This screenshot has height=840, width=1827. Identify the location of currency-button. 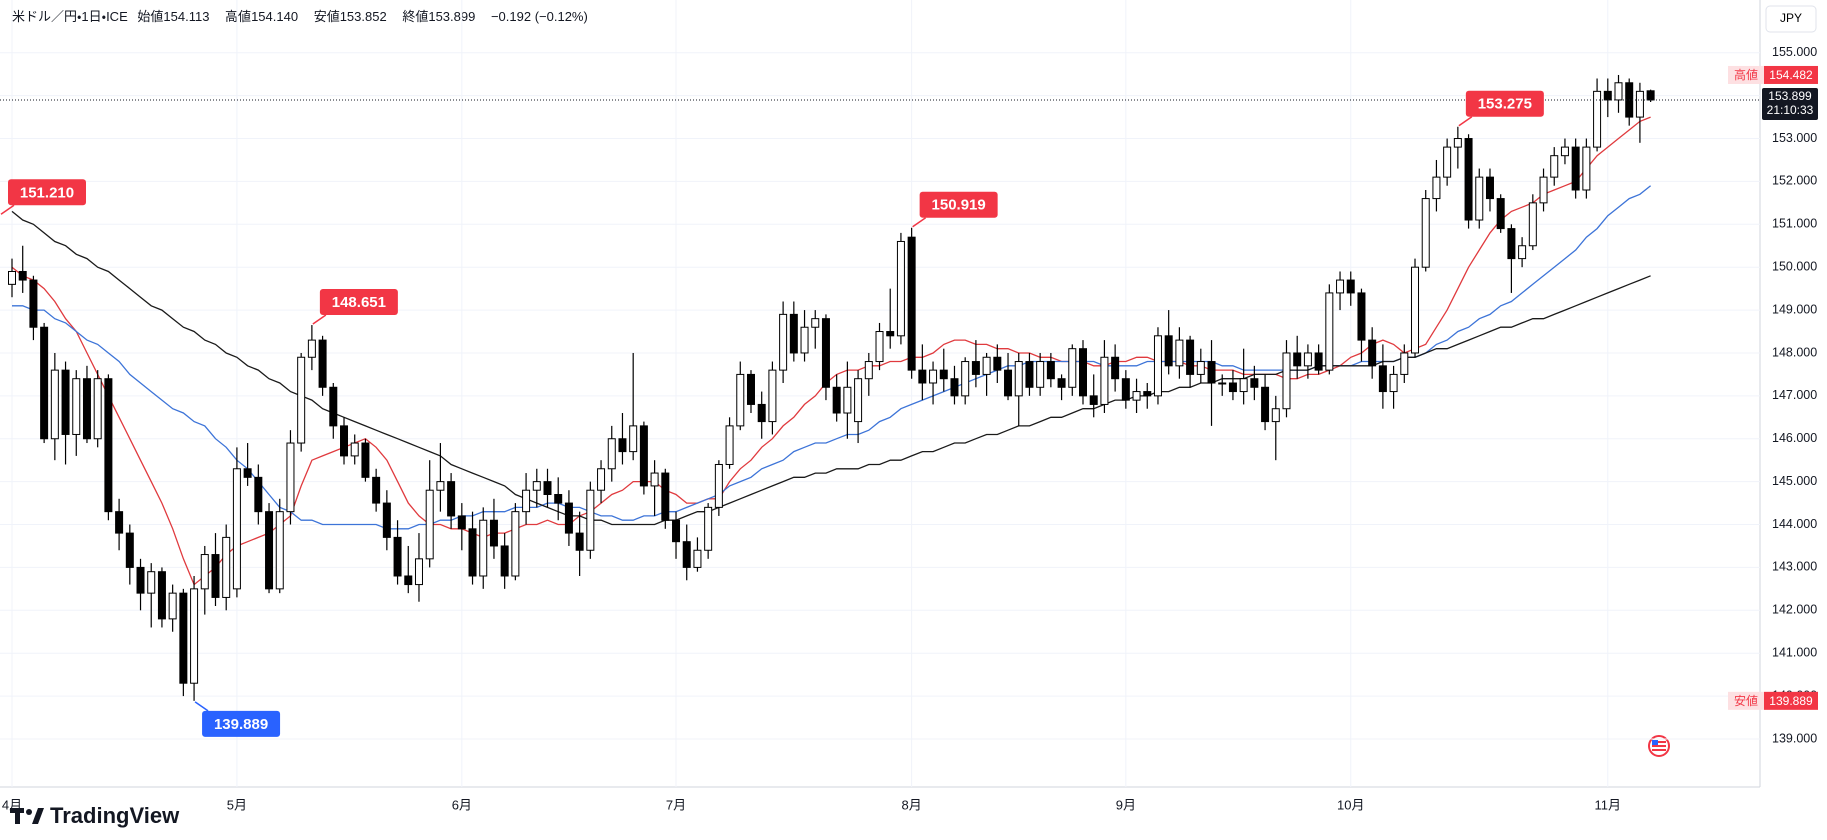
(1791, 19).